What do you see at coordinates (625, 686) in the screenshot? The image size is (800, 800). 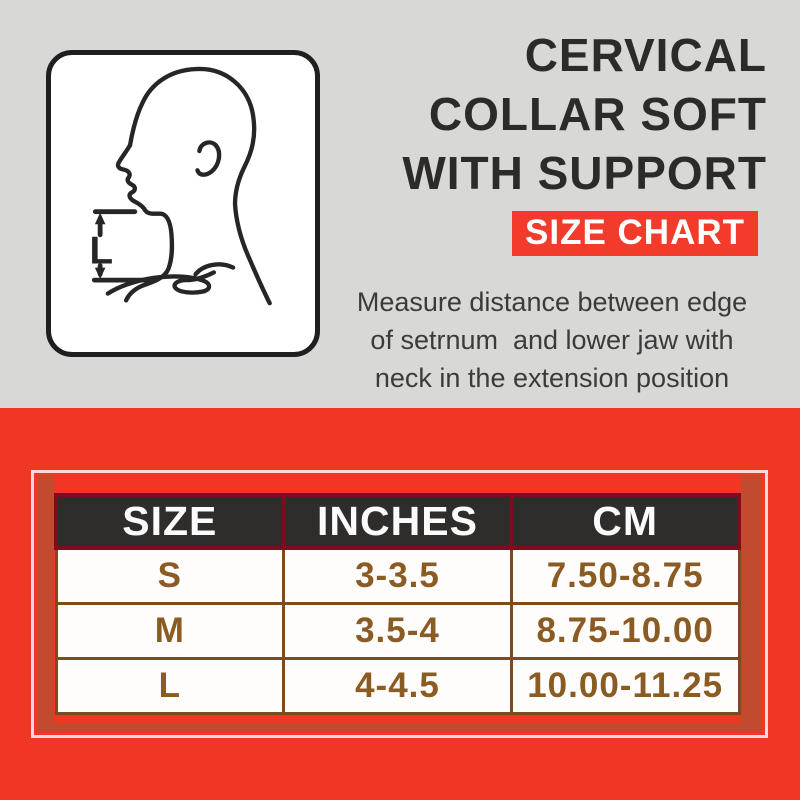 I see `cm-cell-l: 10.00-11.25` at bounding box center [625, 686].